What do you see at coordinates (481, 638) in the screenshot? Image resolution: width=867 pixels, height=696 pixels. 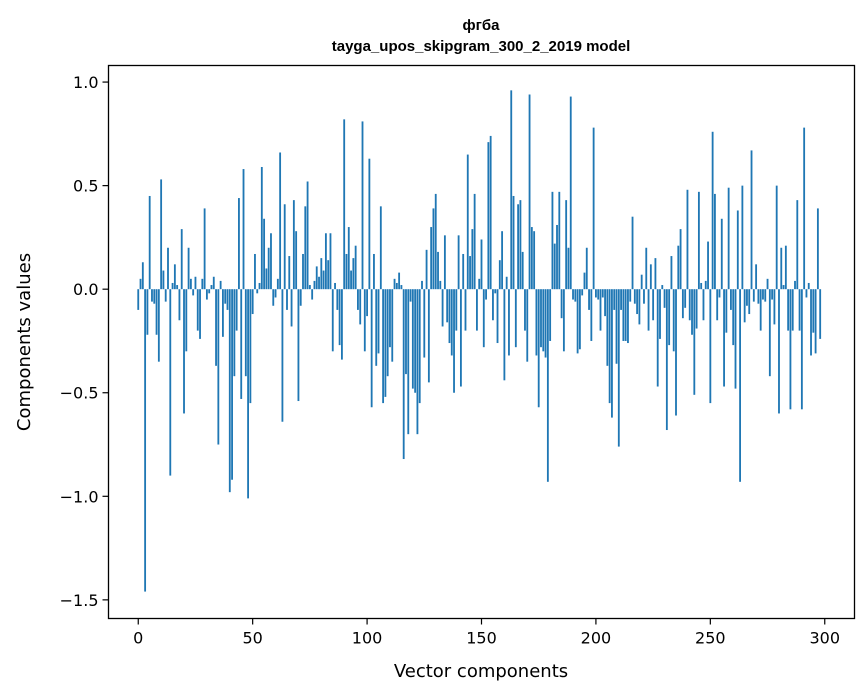 I see `x-tick-label: 150` at bounding box center [481, 638].